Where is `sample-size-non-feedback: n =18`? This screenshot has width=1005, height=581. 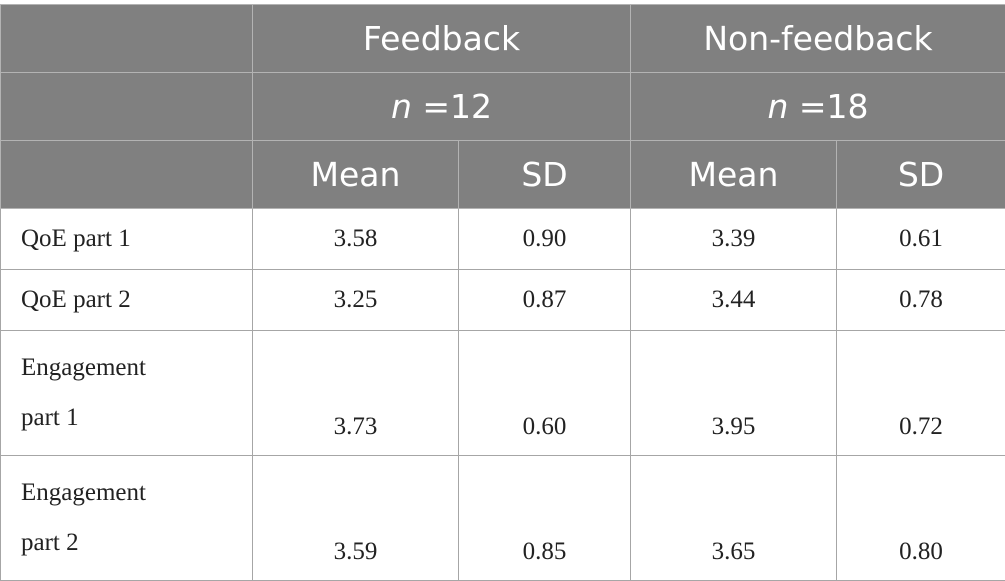
sample-size-non-feedback: n =18 is located at coordinates (818, 107).